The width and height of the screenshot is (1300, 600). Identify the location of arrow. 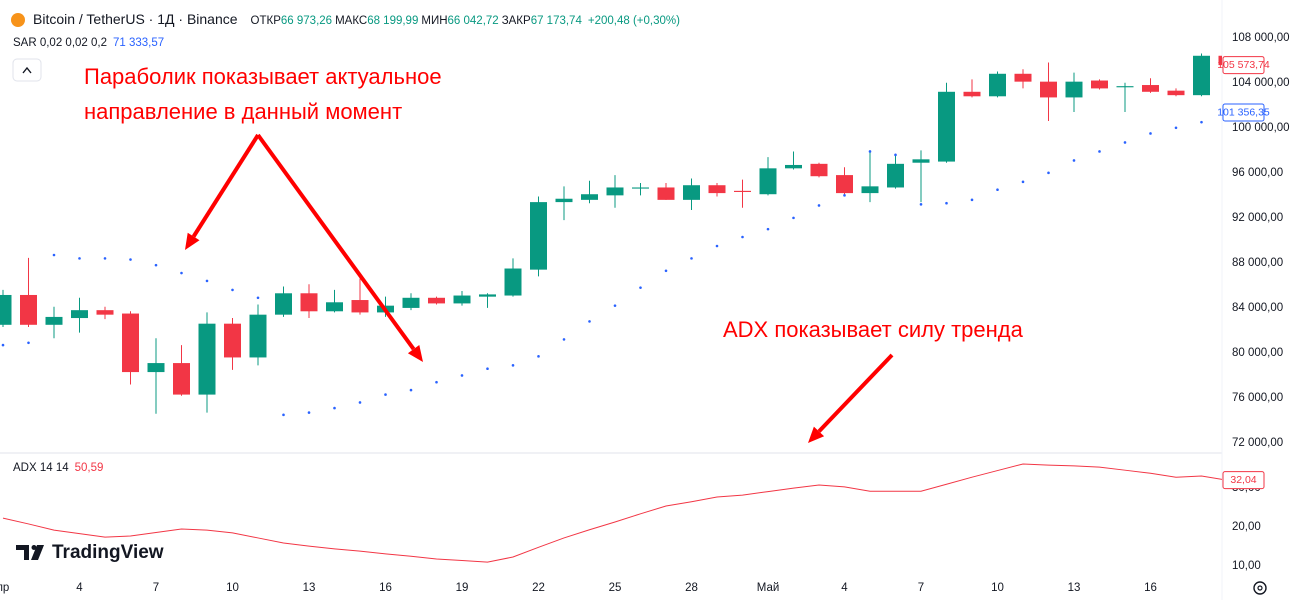
(225, 185).